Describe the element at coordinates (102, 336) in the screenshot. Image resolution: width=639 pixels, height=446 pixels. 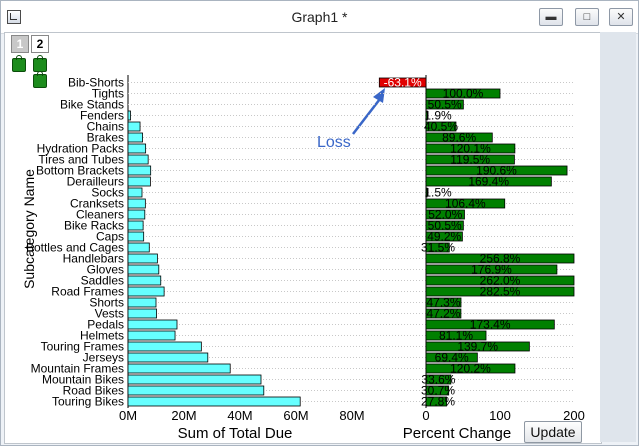
I see `category-label: Helmets` at that location.